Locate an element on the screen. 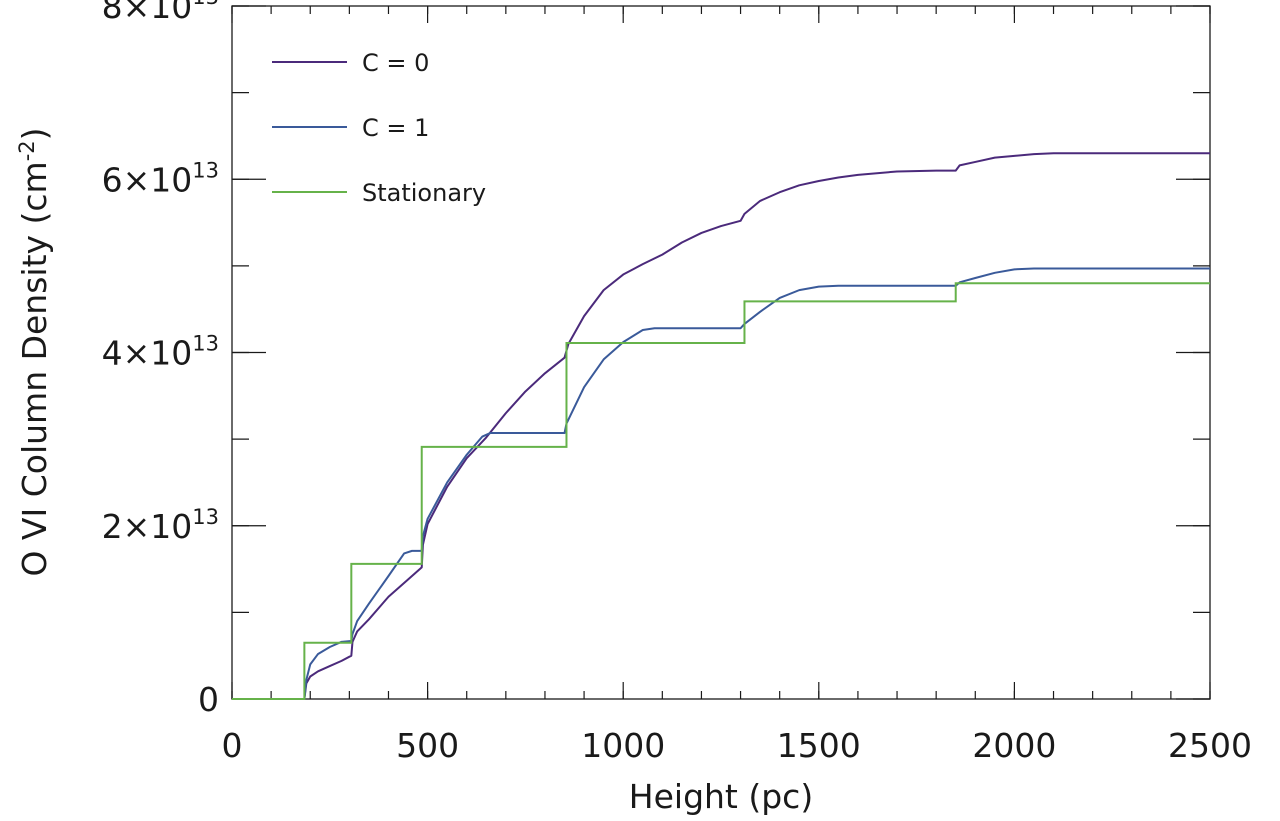  legend: C = 0 C = 1 Stationary is located at coordinates (379, 128).